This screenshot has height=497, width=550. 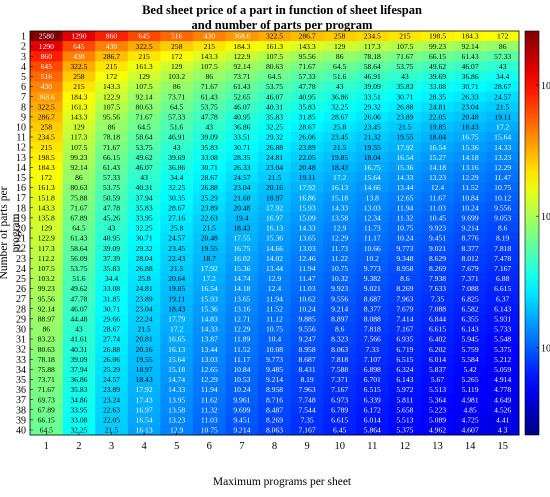 I want to click on cell-value-label: 18.43, so click(x=470, y=127).